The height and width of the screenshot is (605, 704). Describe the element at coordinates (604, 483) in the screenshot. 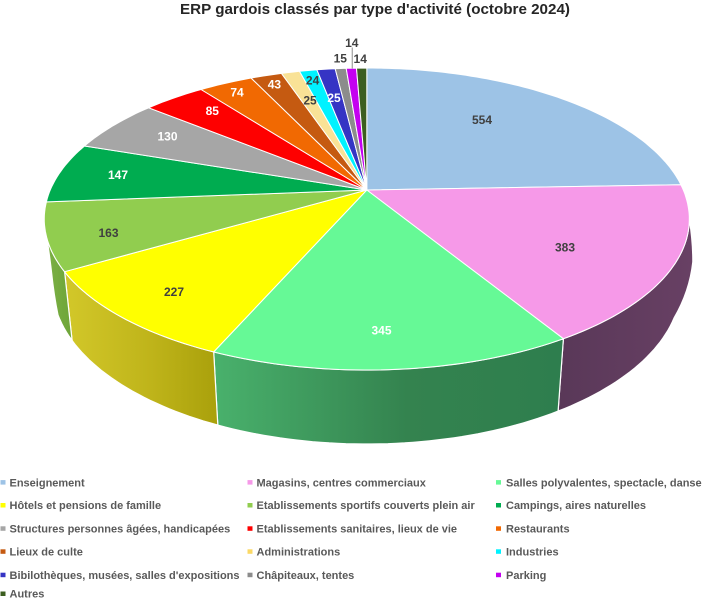

I see `svg-text:Salles polyvalentes, spectacle: Salles polyvalentes, spectacle, danse` at that location.